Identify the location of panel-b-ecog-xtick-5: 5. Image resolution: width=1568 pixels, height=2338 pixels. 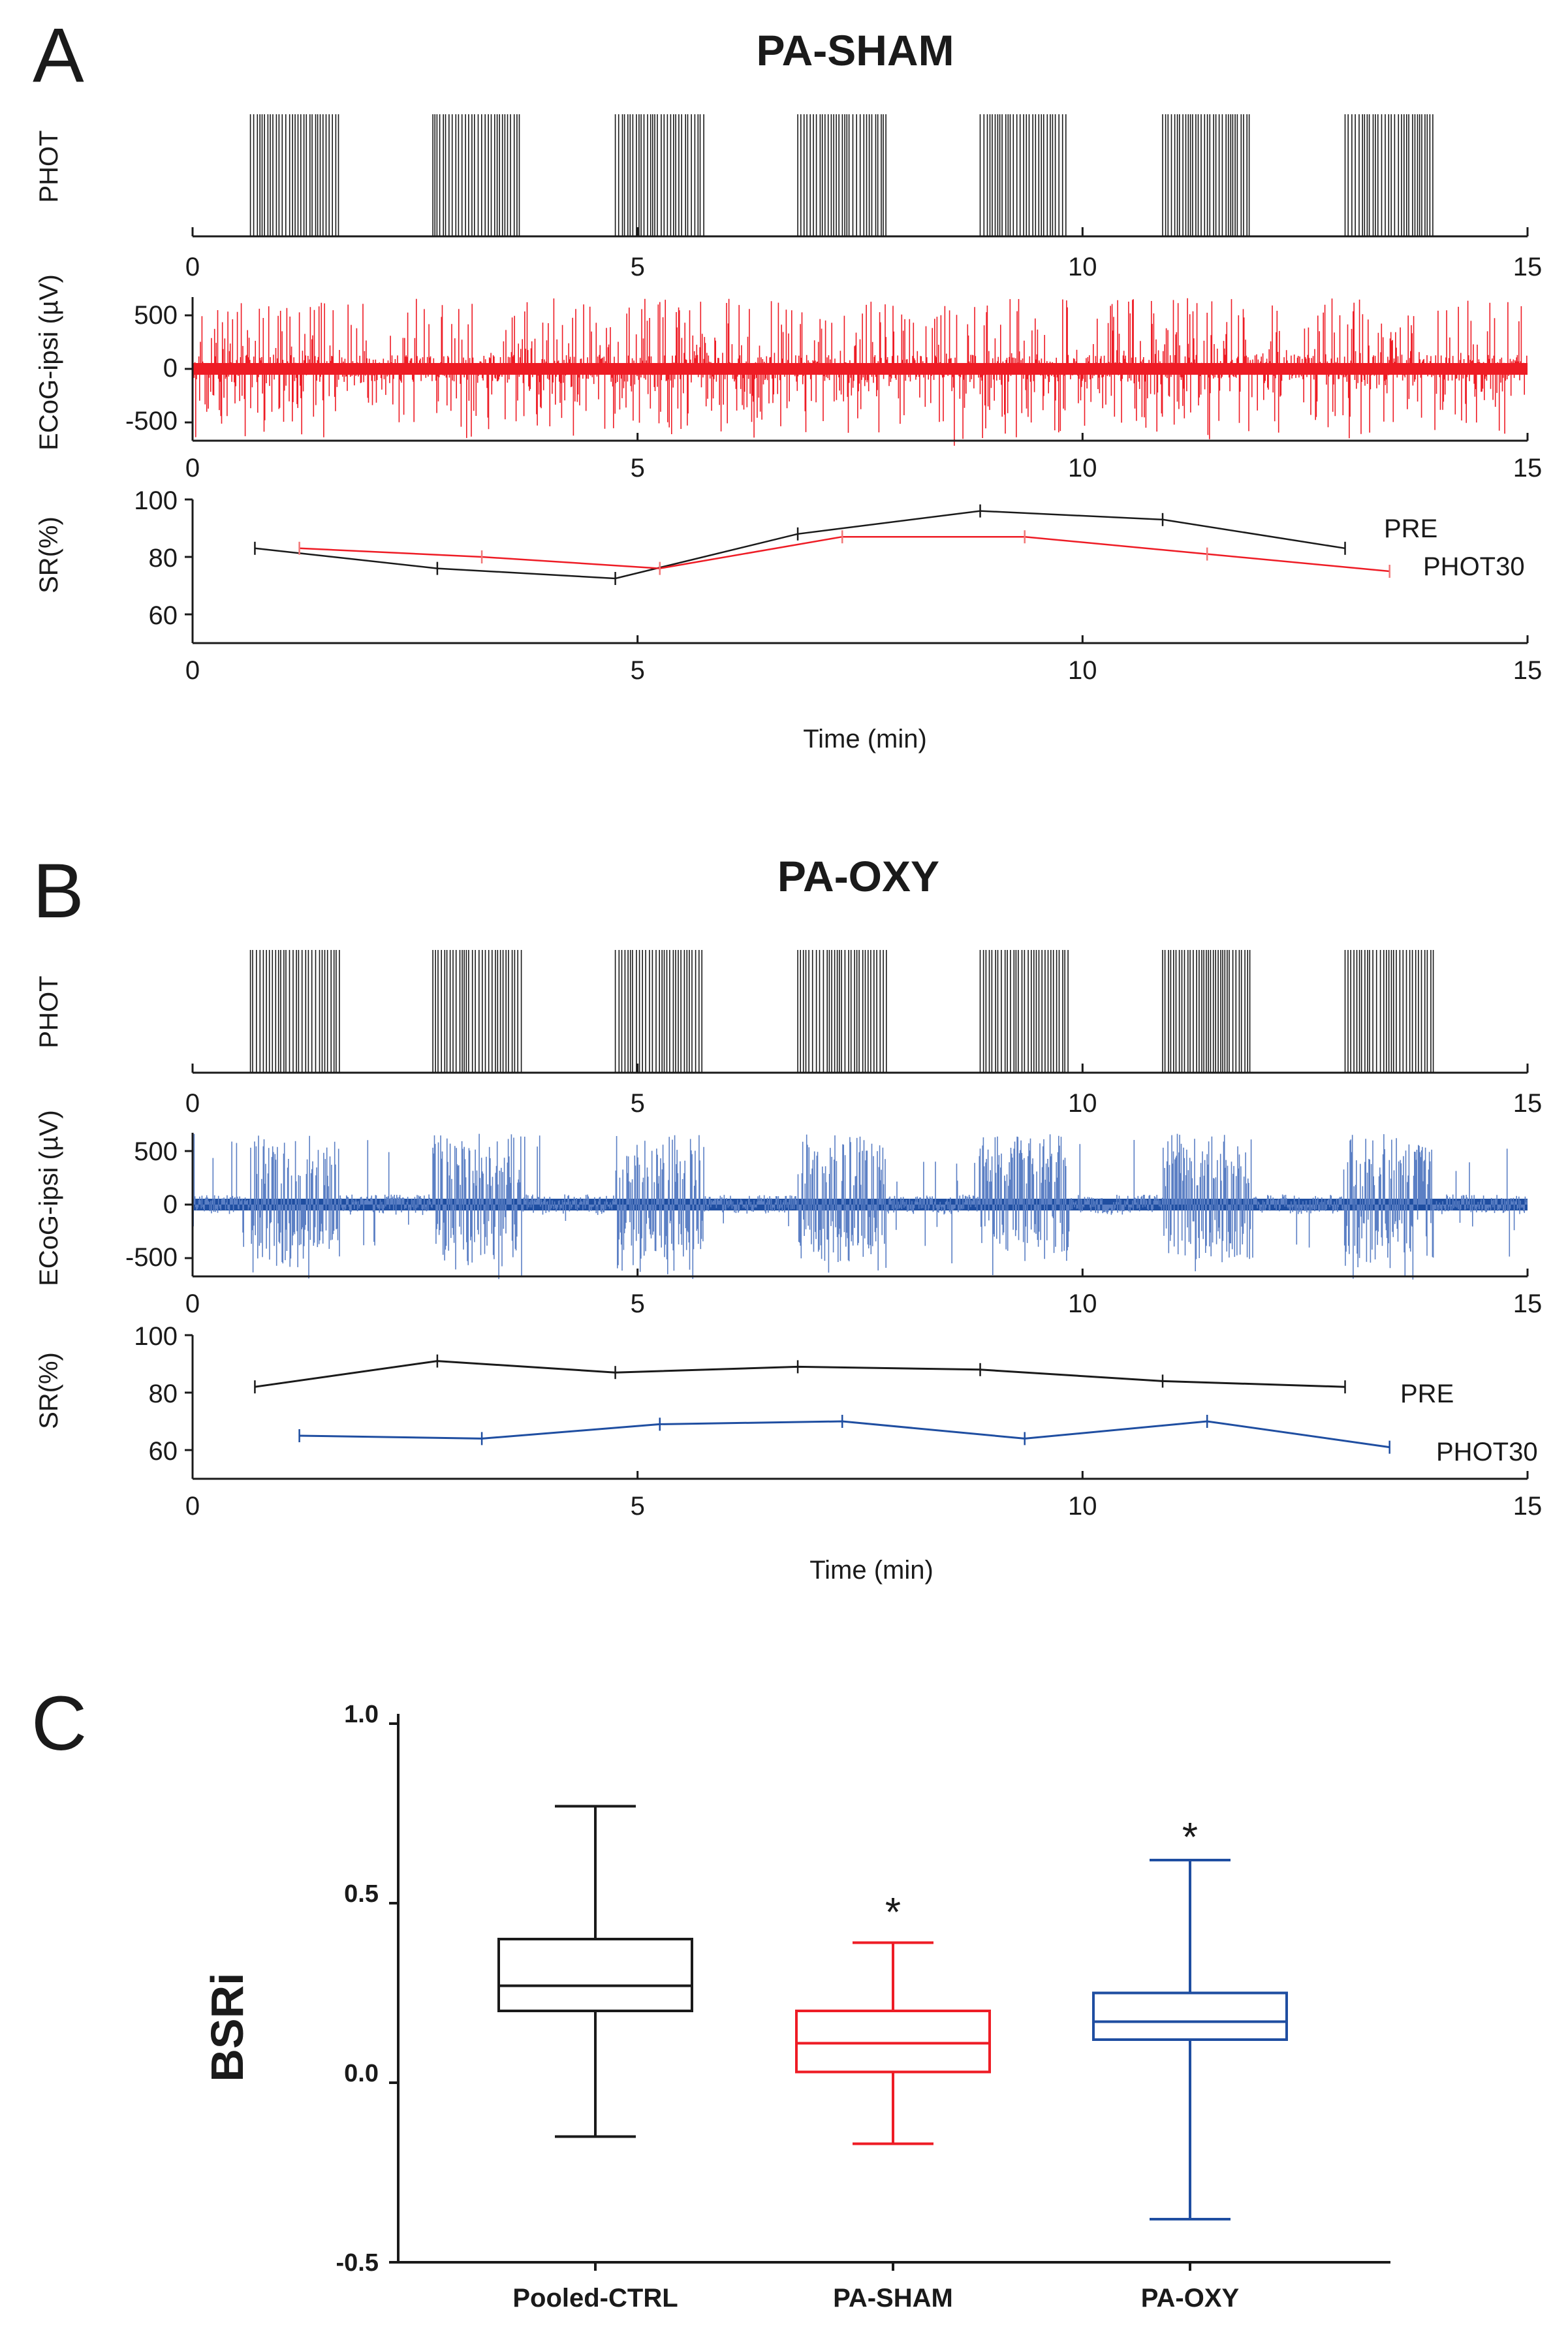
(638, 1303).